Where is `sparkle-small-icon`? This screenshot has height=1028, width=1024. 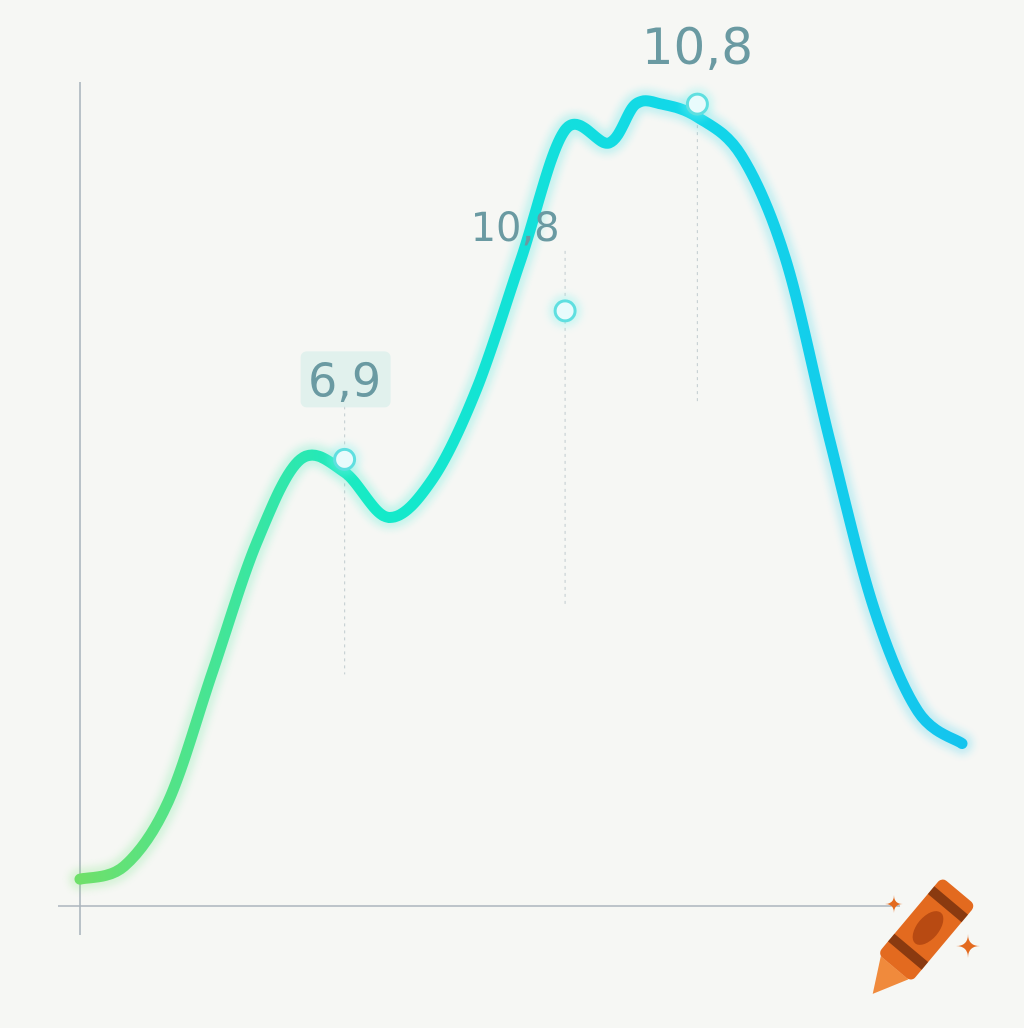
sparkle-small-icon is located at coordinates (894, 904).